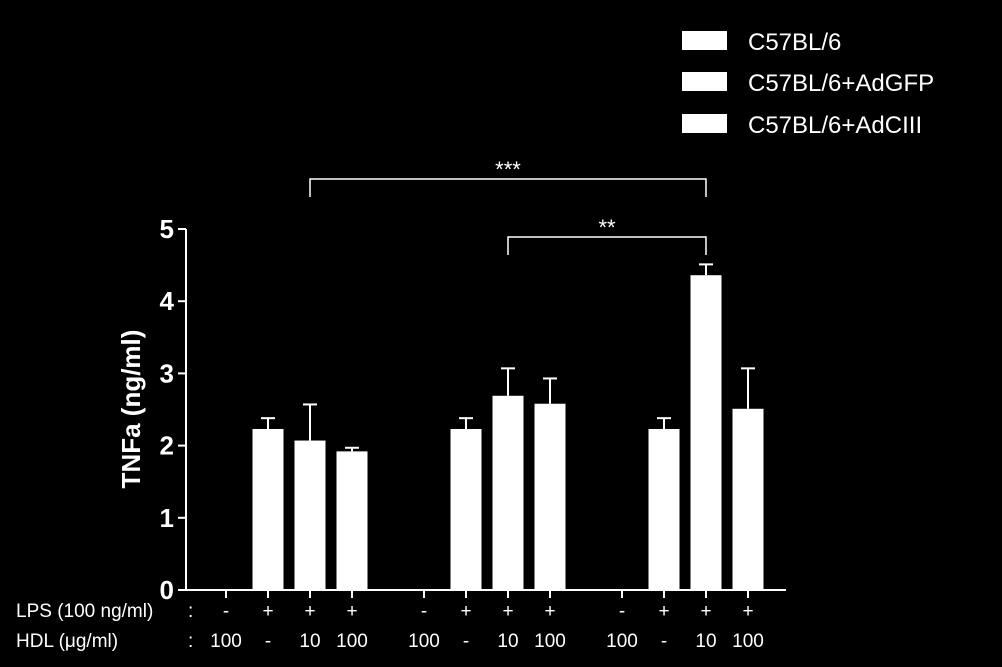 The height and width of the screenshot is (667, 1002). What do you see at coordinates (167, 590) in the screenshot?
I see `y-tick-label: 0` at bounding box center [167, 590].